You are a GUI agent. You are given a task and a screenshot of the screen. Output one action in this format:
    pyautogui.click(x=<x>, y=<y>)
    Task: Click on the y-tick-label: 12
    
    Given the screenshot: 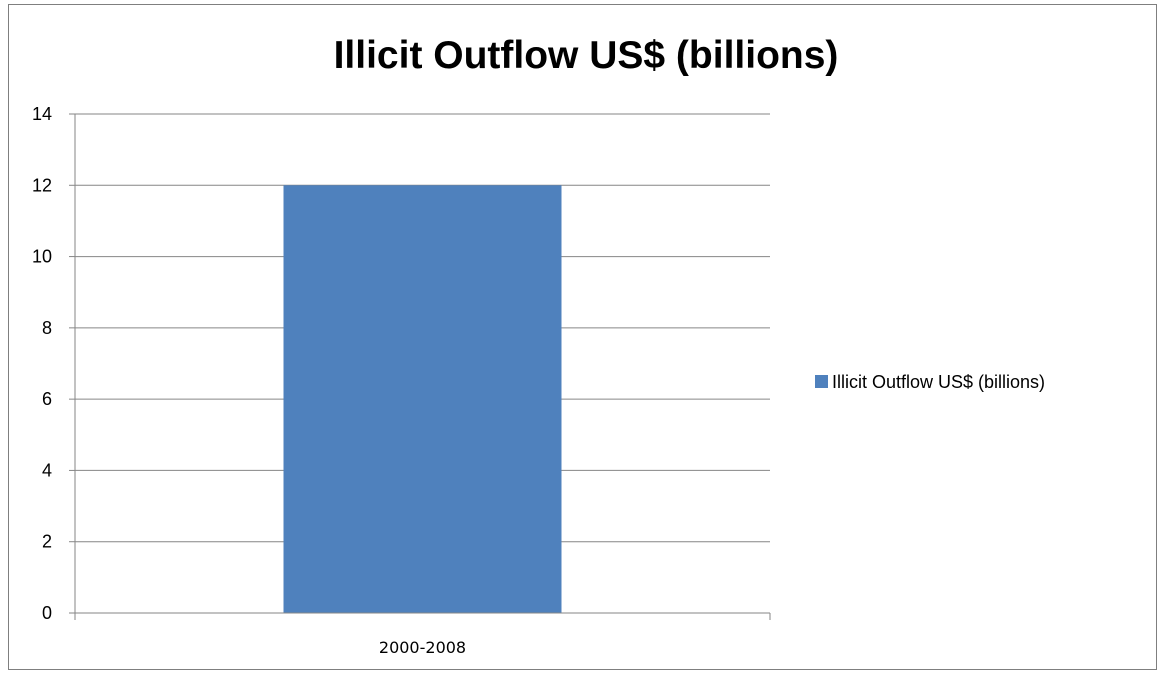 What is the action you would take?
    pyautogui.click(x=42, y=185)
    